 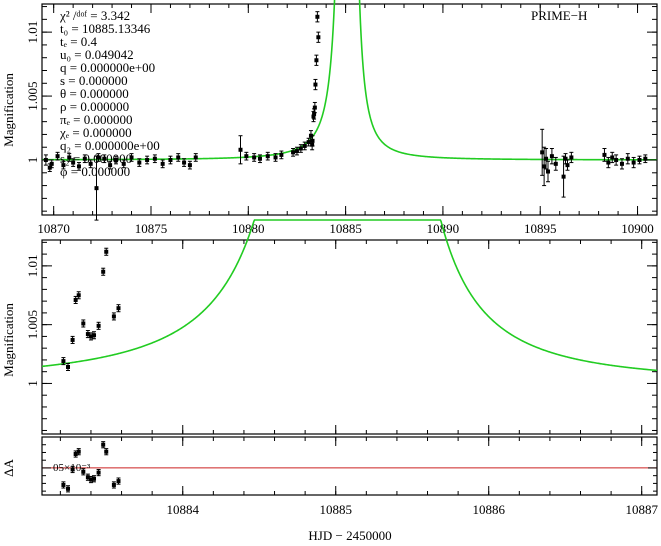 I want to click on fit-u0: u₀ = 0.049042, so click(x=97, y=54).